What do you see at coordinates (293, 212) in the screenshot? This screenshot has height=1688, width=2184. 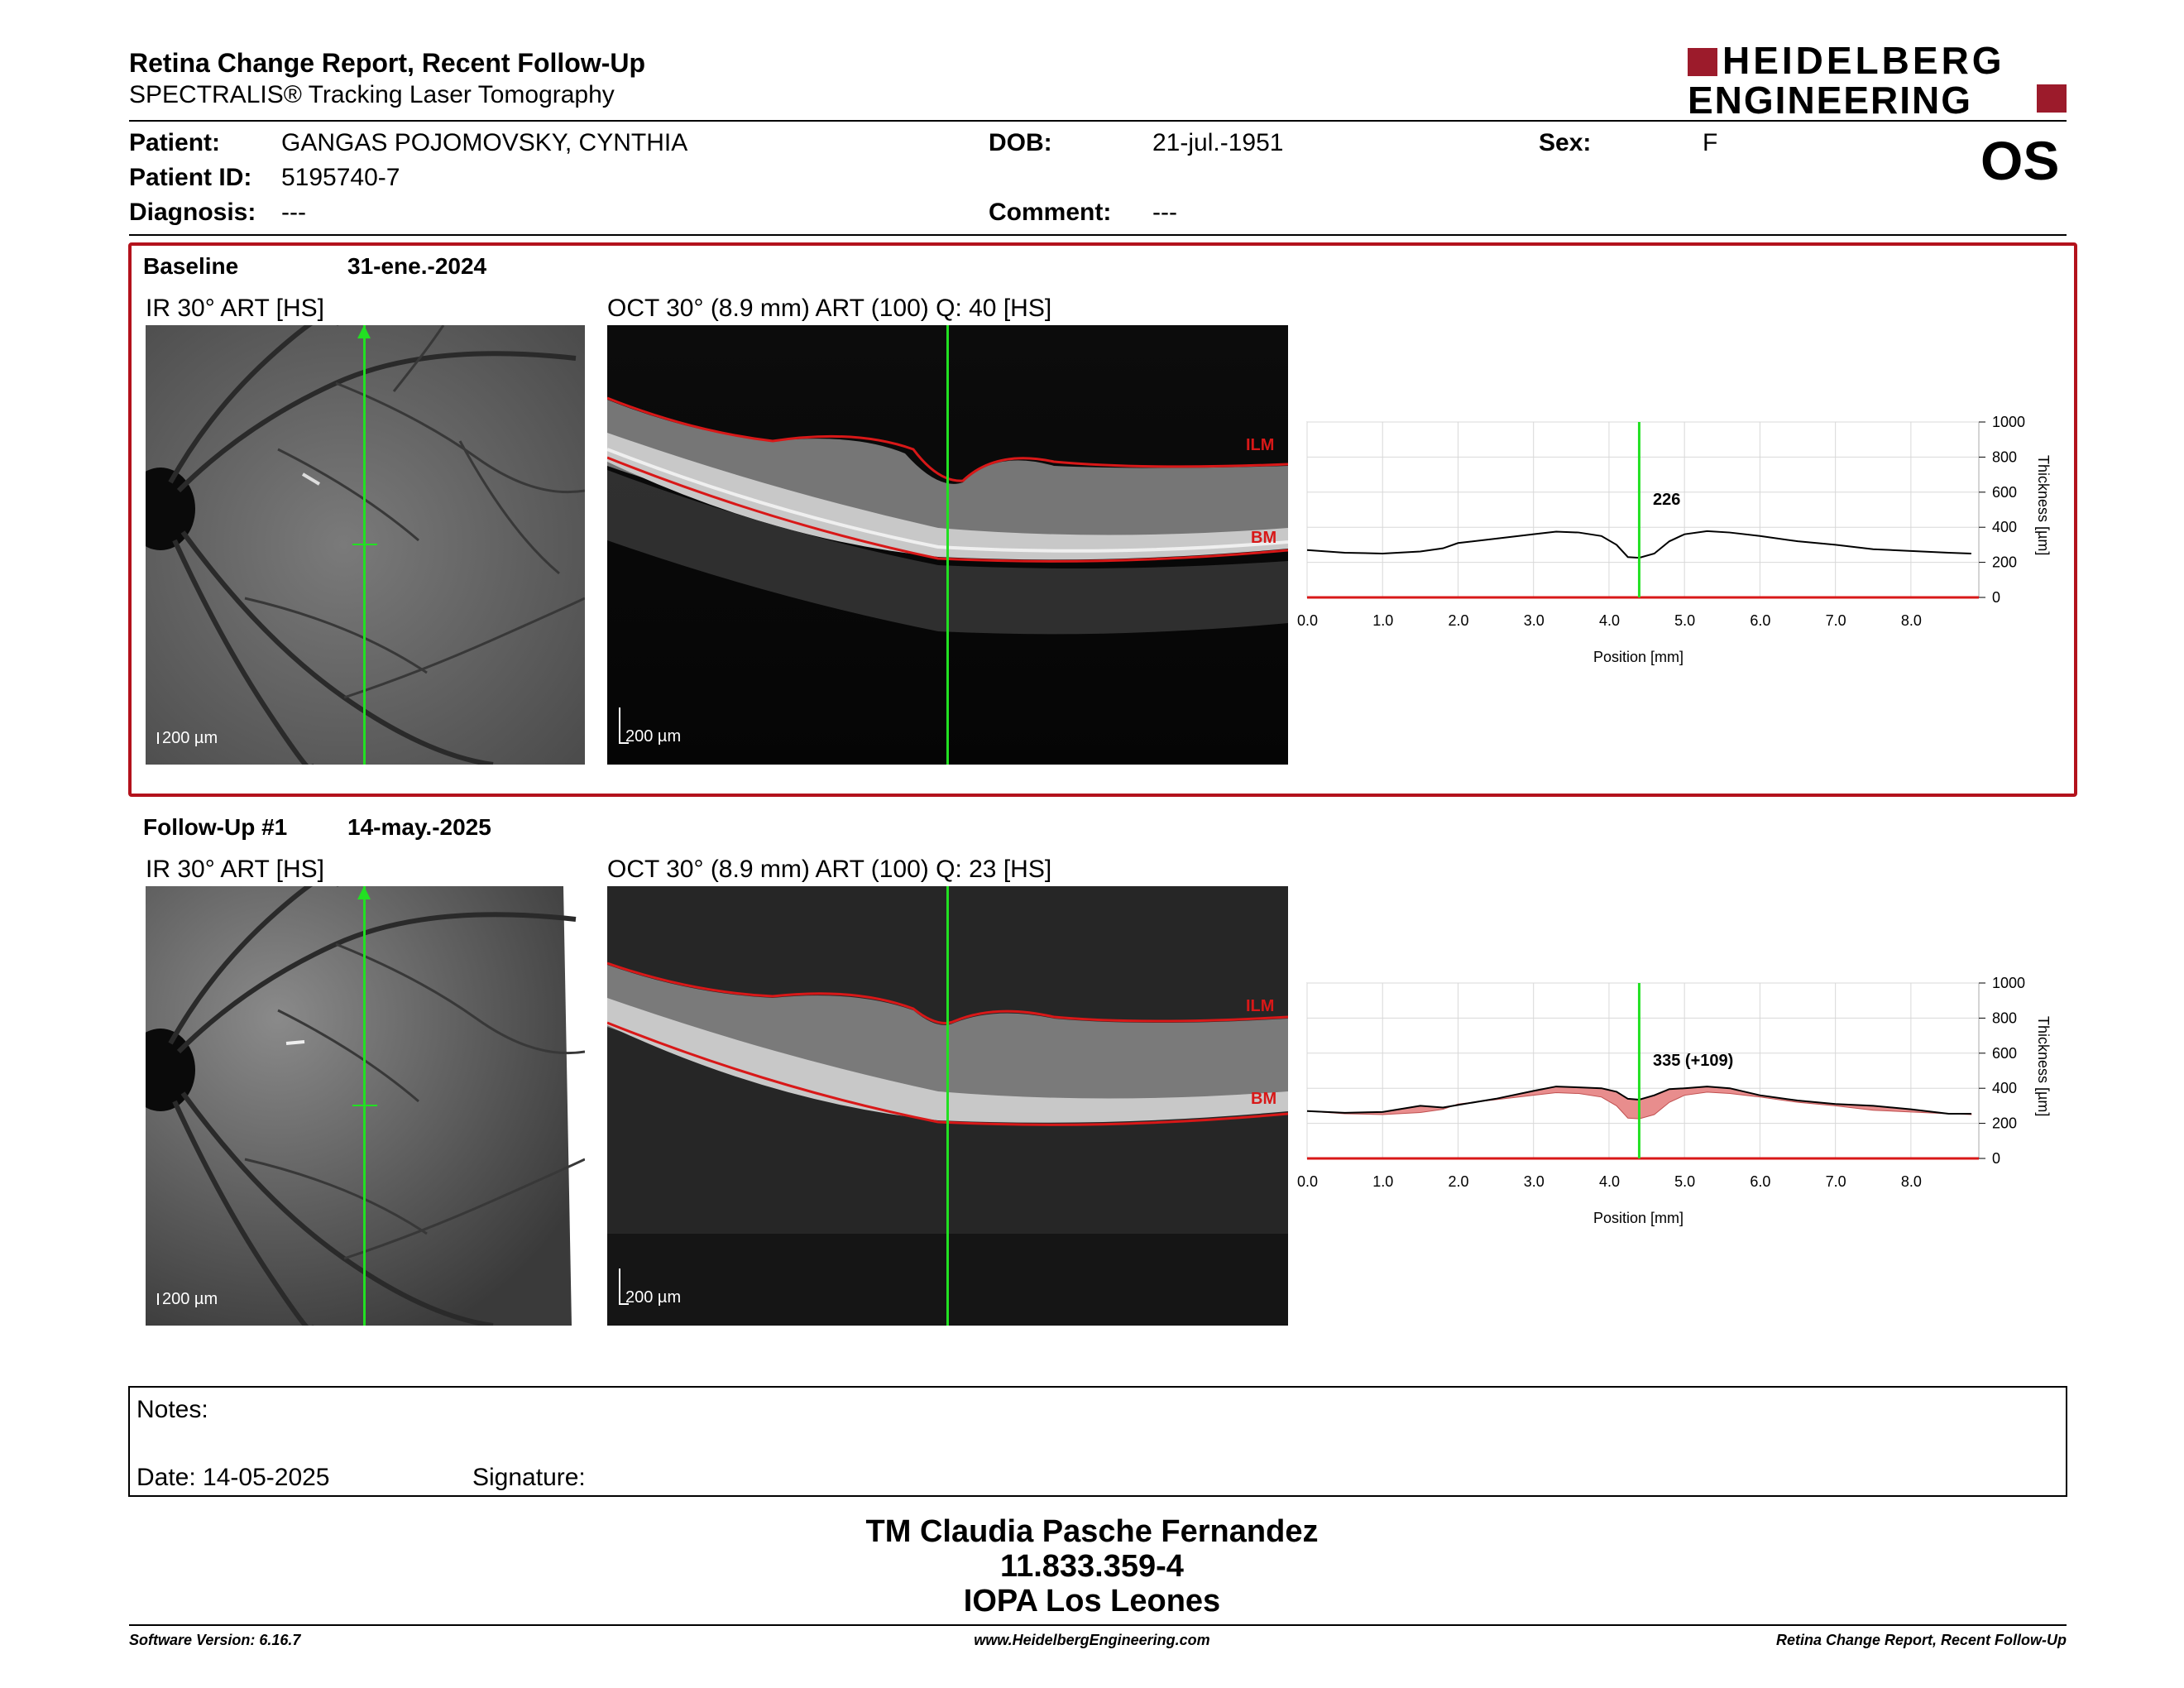 I see `diagnosis-value: ---` at bounding box center [293, 212].